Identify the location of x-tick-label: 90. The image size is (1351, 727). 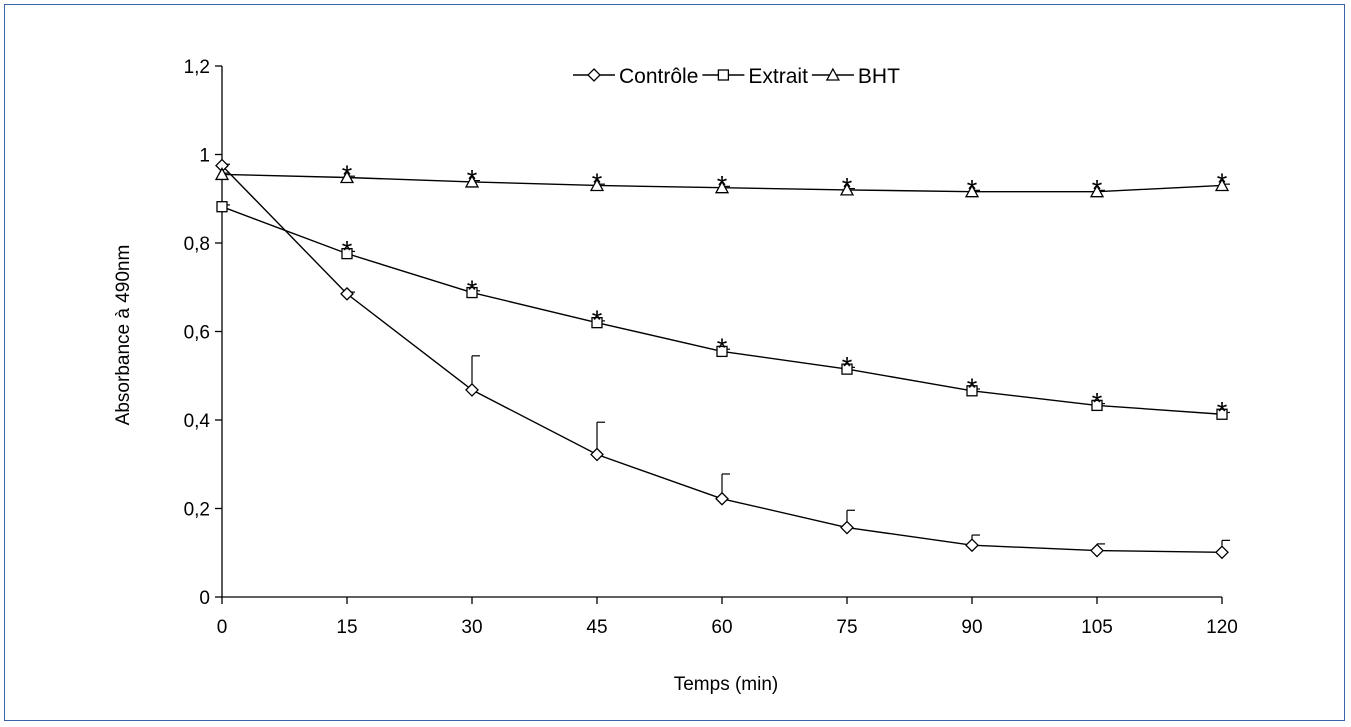
(971, 627).